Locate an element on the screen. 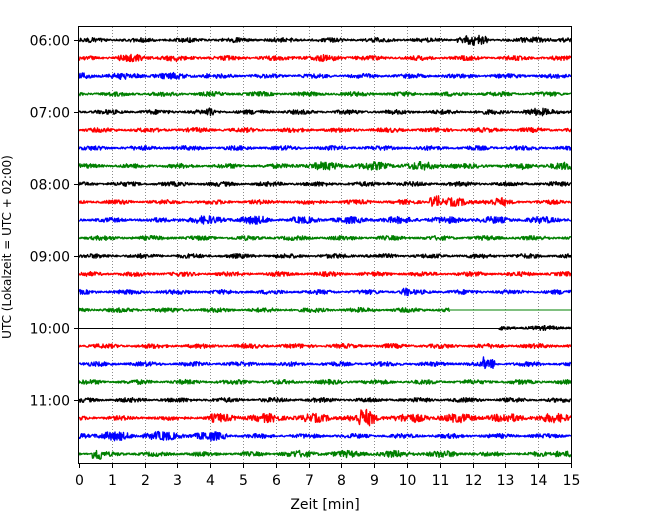  y-tick-label: 06:00 is located at coordinates (50, 42).